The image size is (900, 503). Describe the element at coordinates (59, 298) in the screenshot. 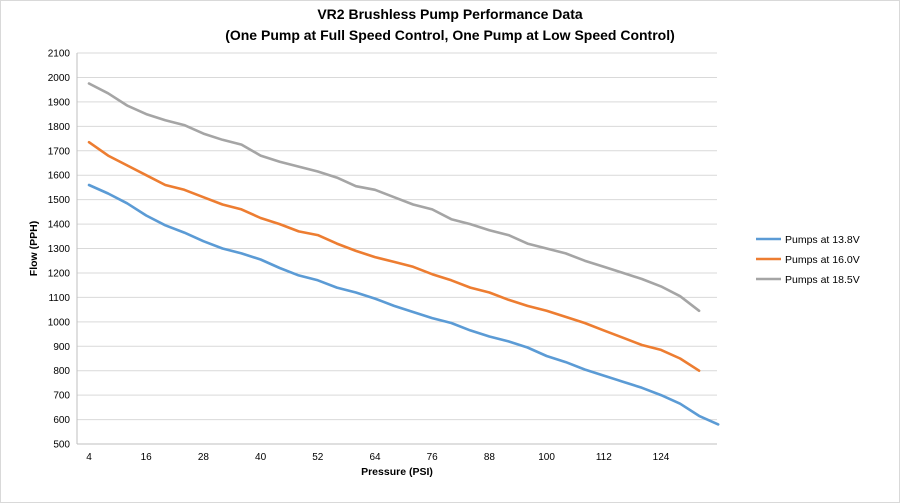

I see `y-tick-label: 1100` at that location.